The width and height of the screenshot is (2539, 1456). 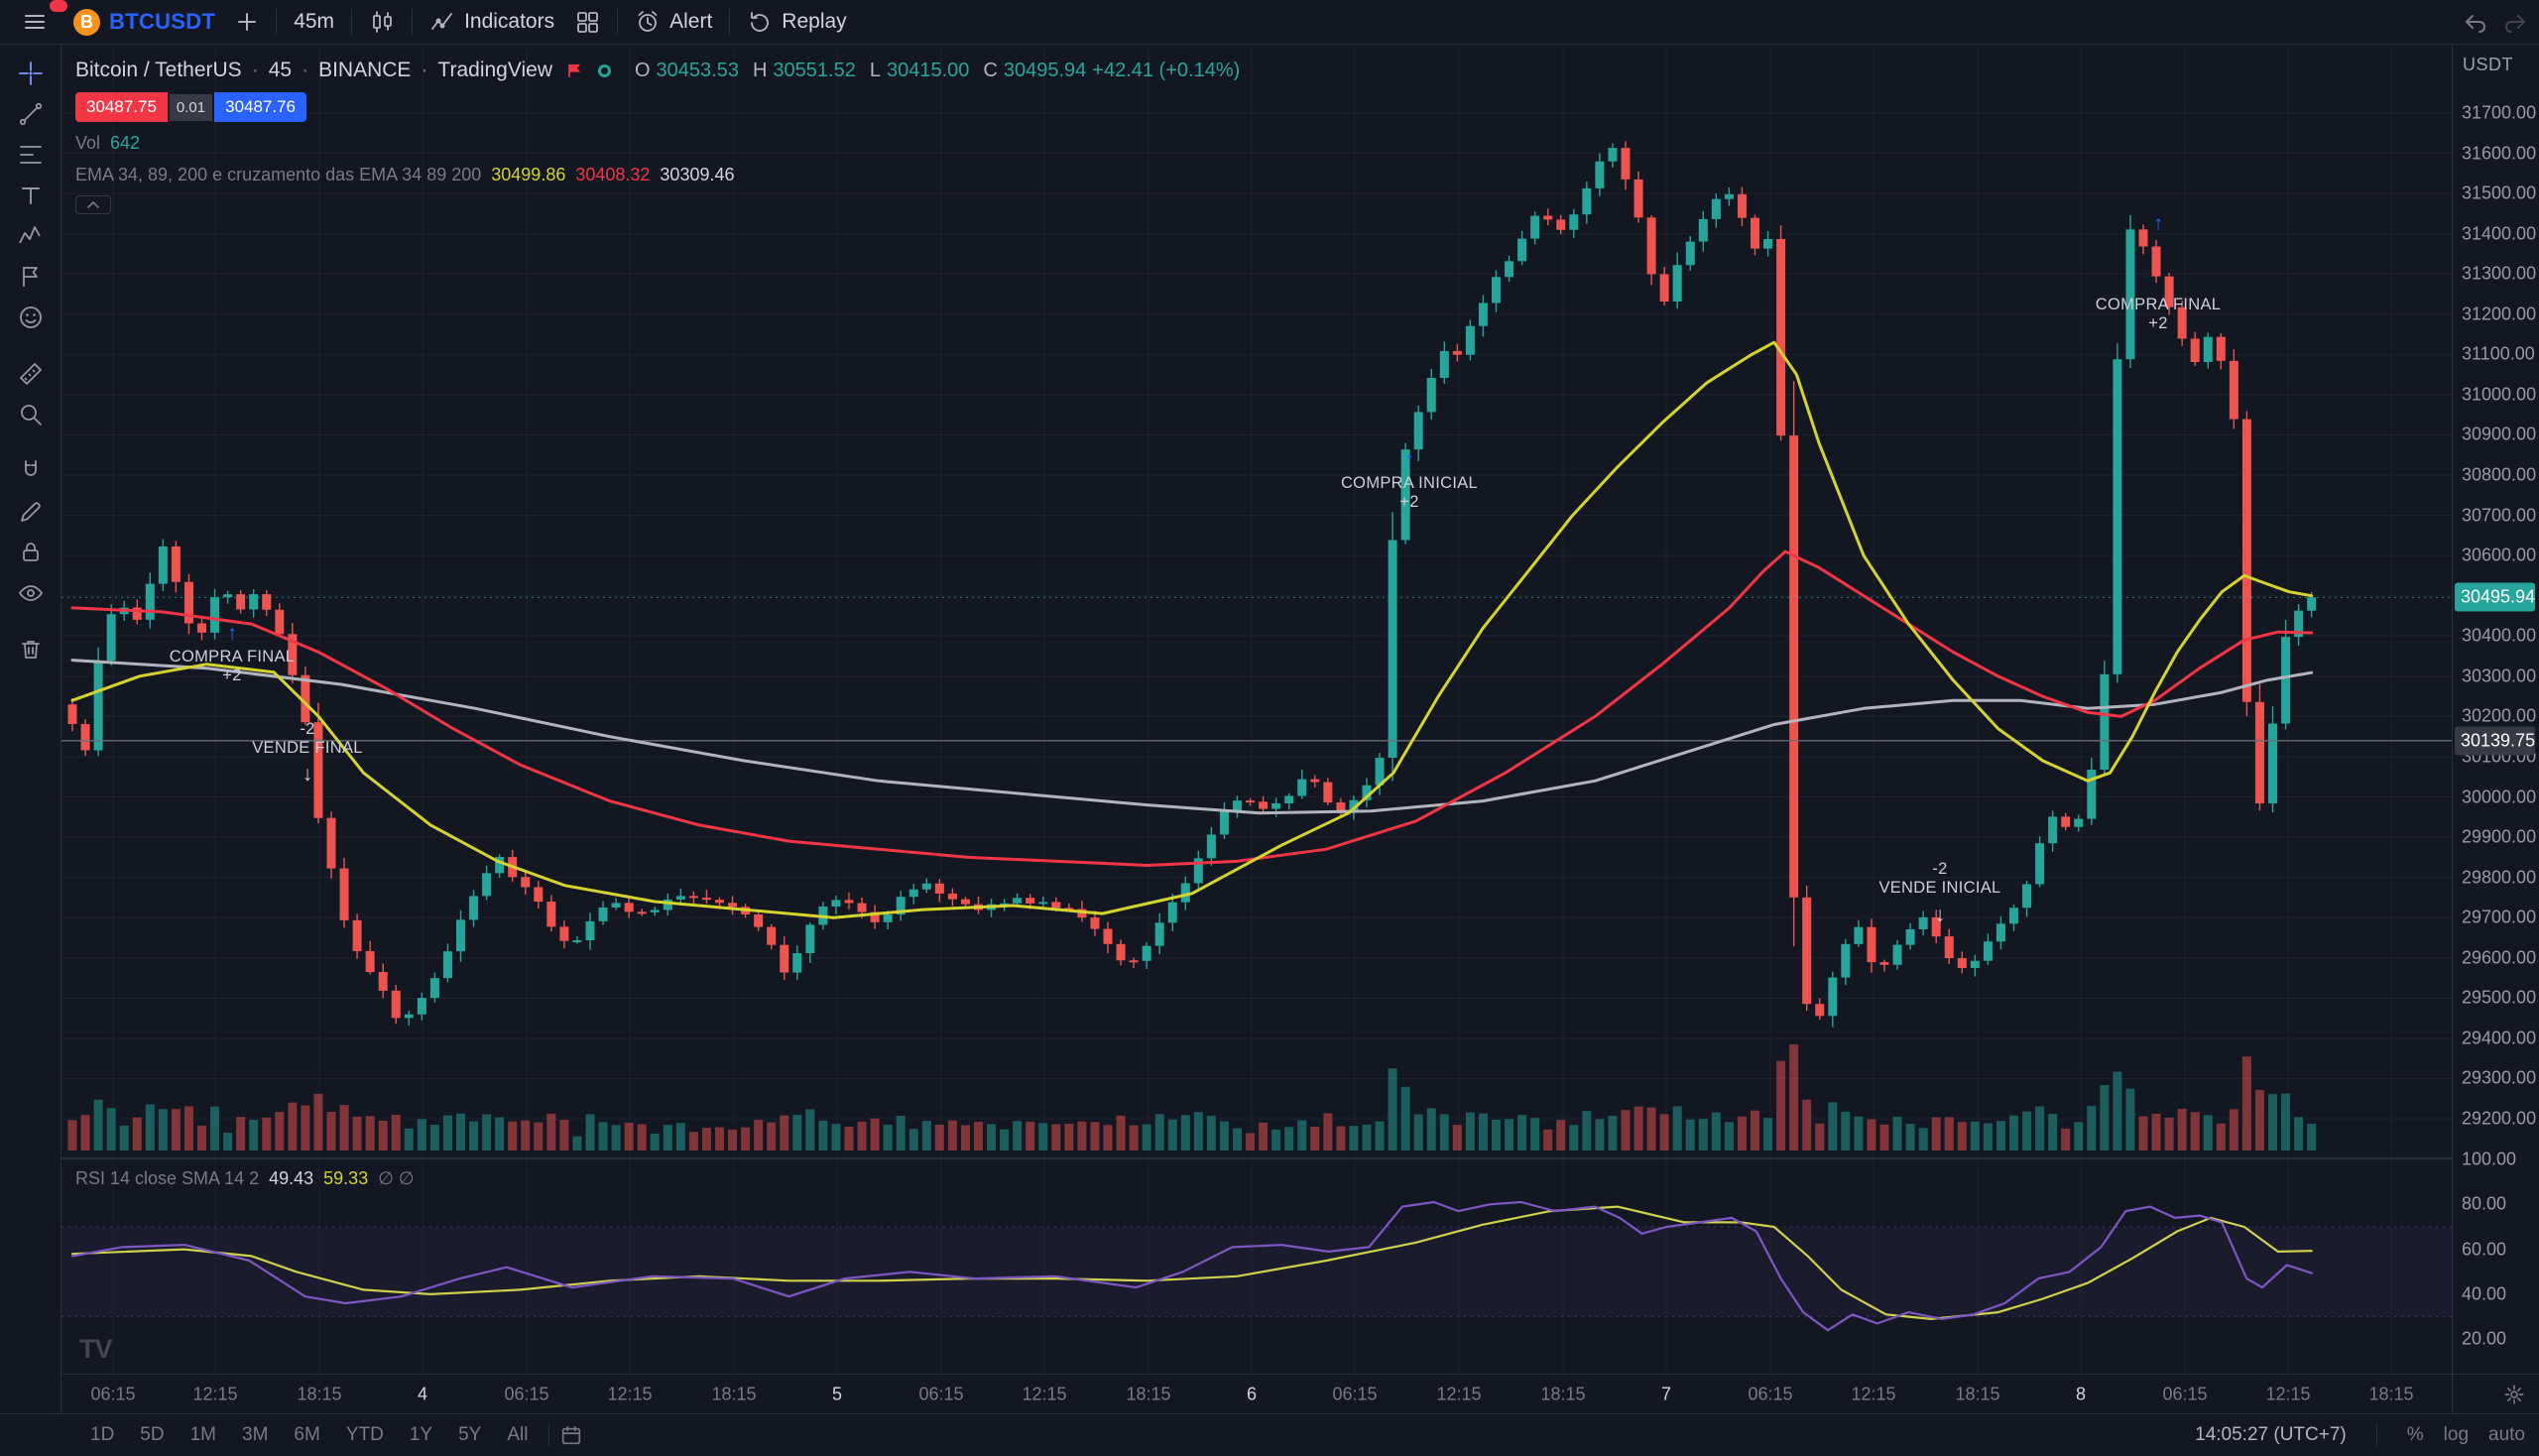 I want to click on rsi-line, so click(x=1191, y=1266).